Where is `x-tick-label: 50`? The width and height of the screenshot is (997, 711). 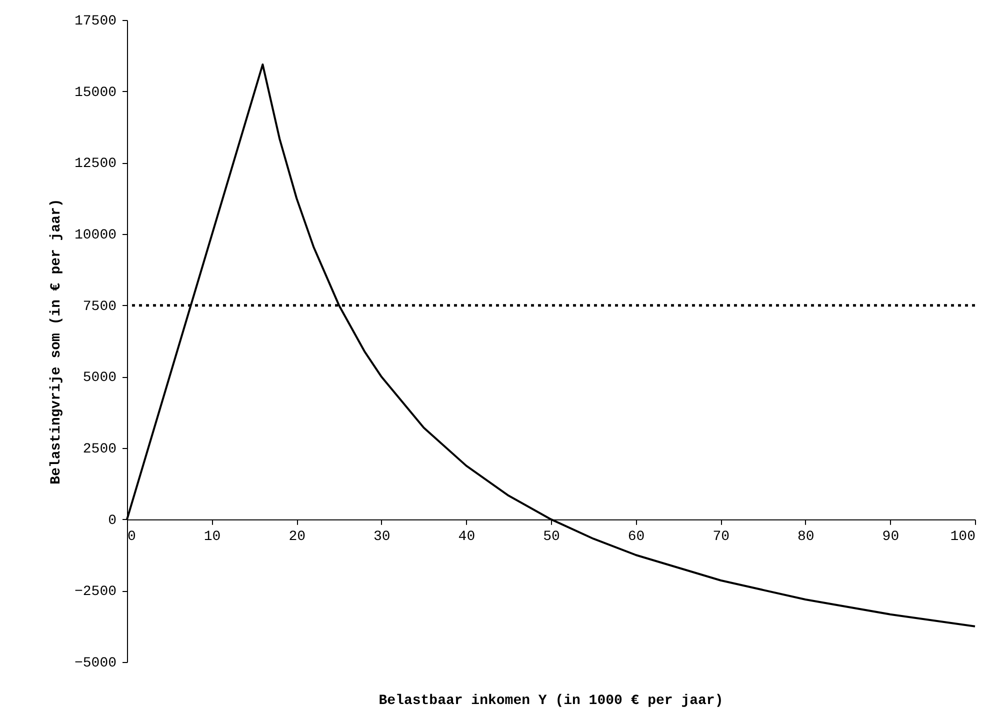
x-tick-label: 50 is located at coordinates (551, 536).